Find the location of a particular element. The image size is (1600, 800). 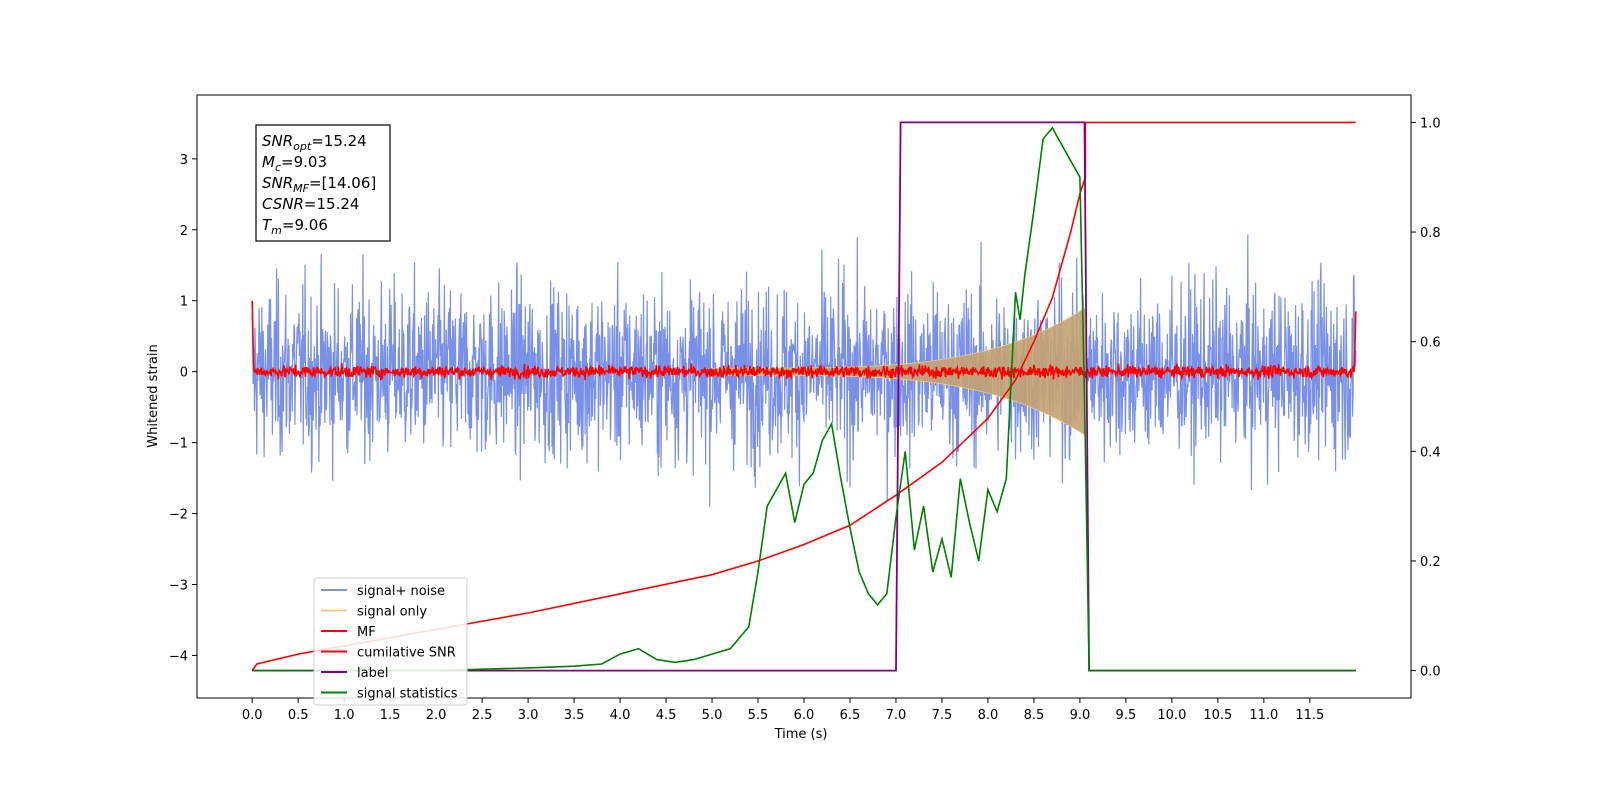

x-tick-label: 1.0 is located at coordinates (344, 715).